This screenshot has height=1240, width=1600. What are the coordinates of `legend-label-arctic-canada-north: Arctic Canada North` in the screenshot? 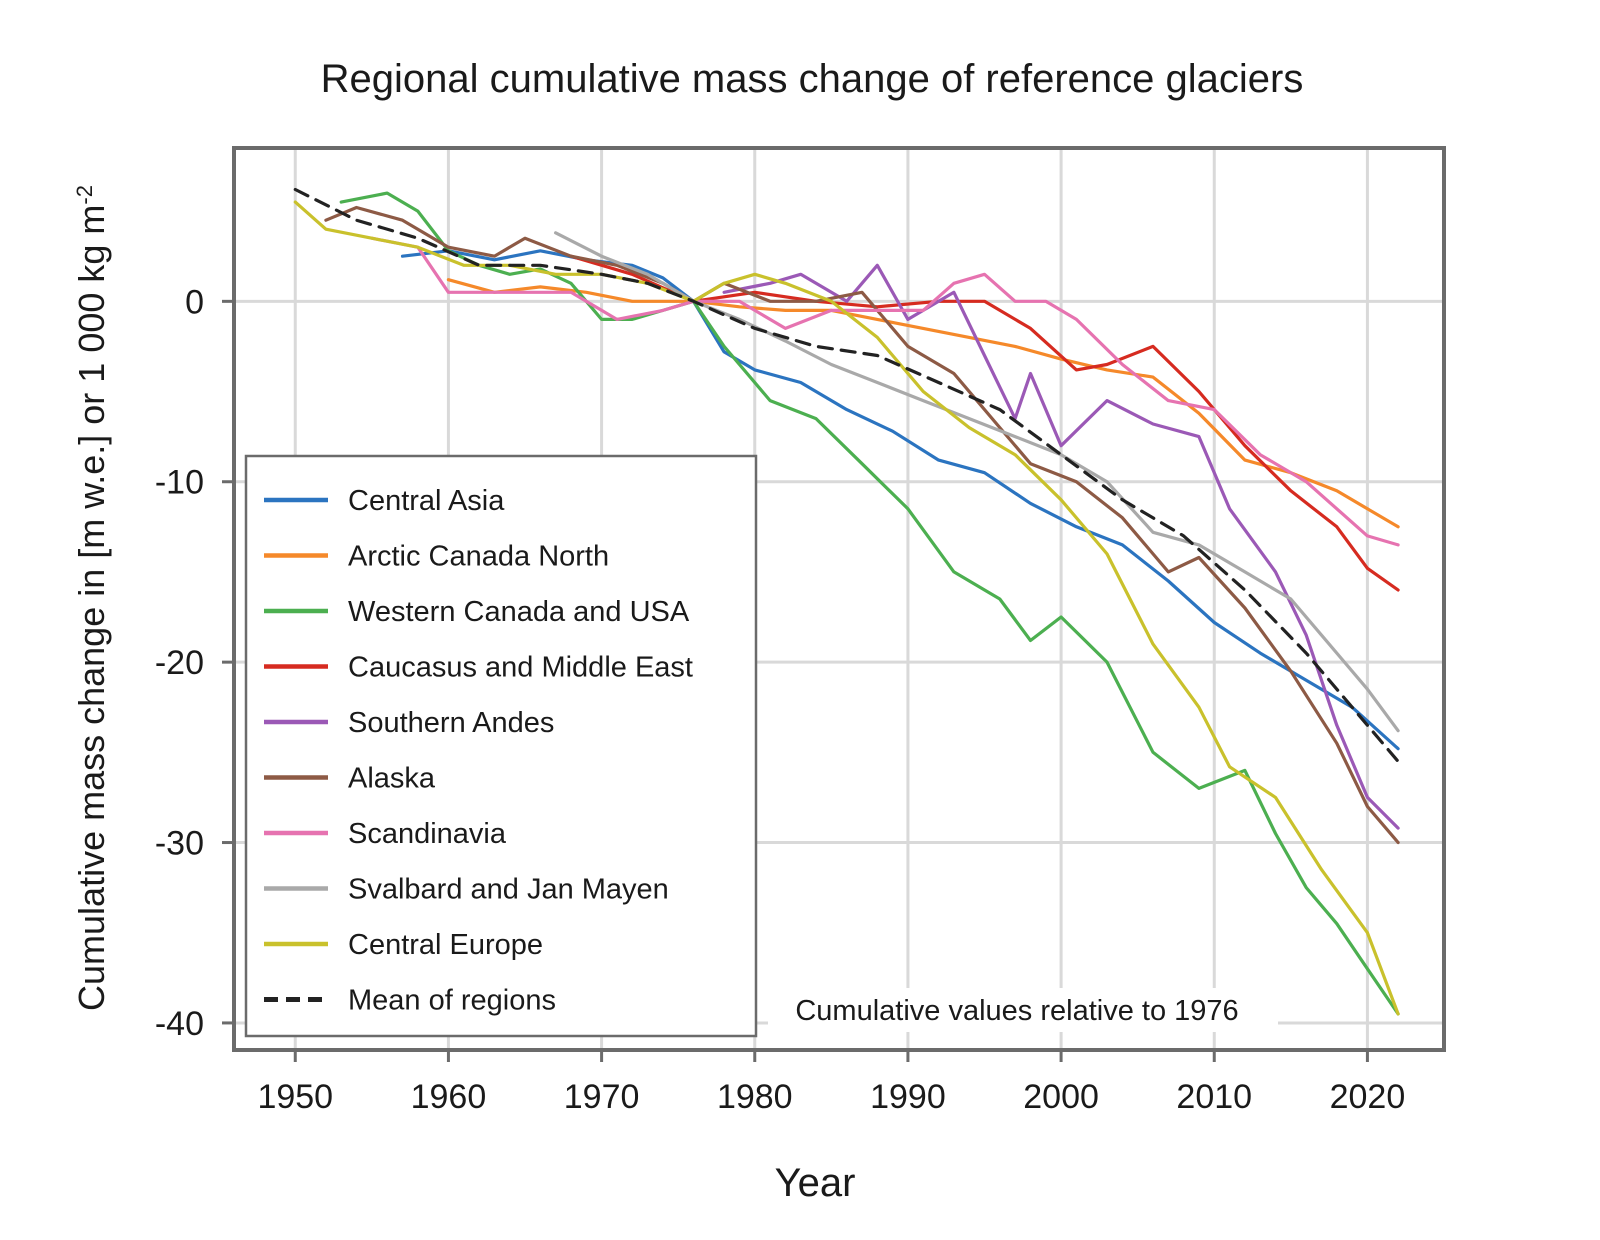 It's located at (478, 557).